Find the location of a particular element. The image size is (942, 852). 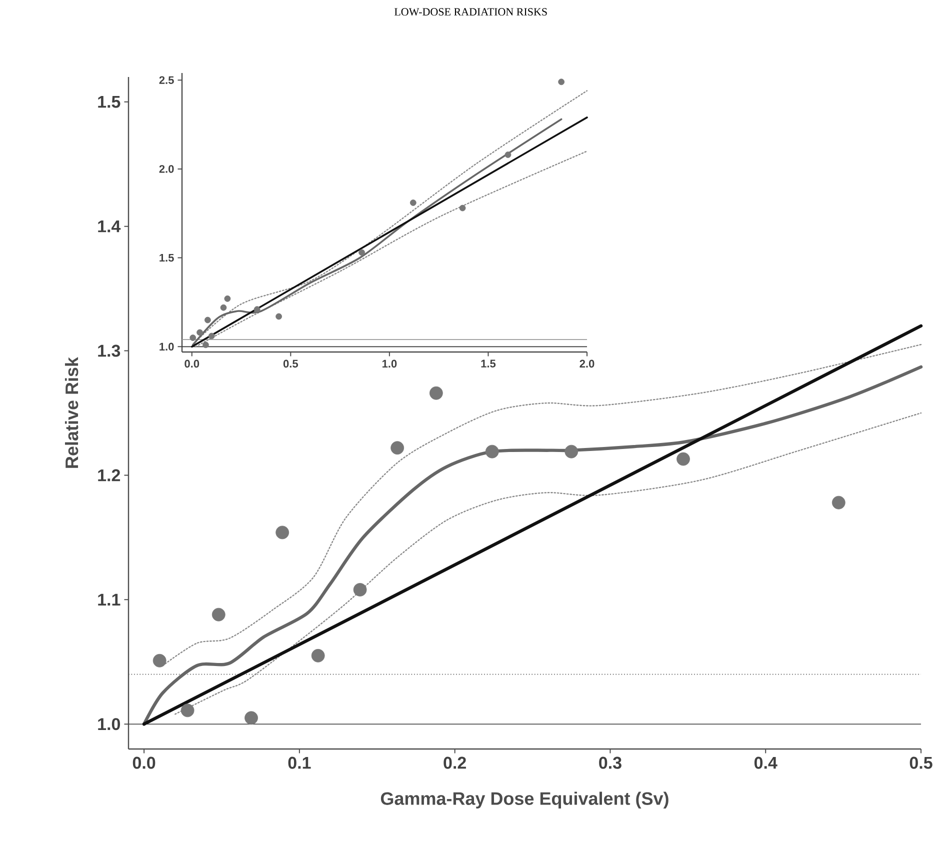

x-tick-label: 2.0 is located at coordinates (587, 364).